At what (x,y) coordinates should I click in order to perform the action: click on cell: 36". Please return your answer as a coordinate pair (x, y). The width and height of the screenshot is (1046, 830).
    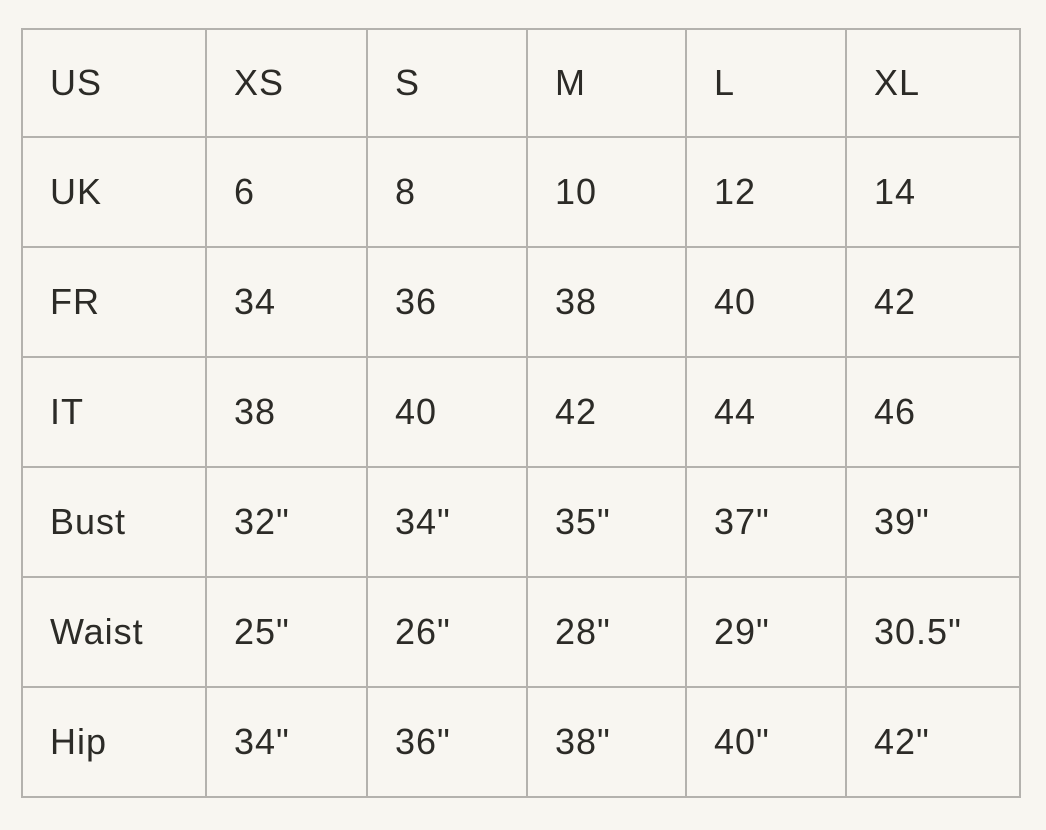
    Looking at the image, I should click on (447, 742).